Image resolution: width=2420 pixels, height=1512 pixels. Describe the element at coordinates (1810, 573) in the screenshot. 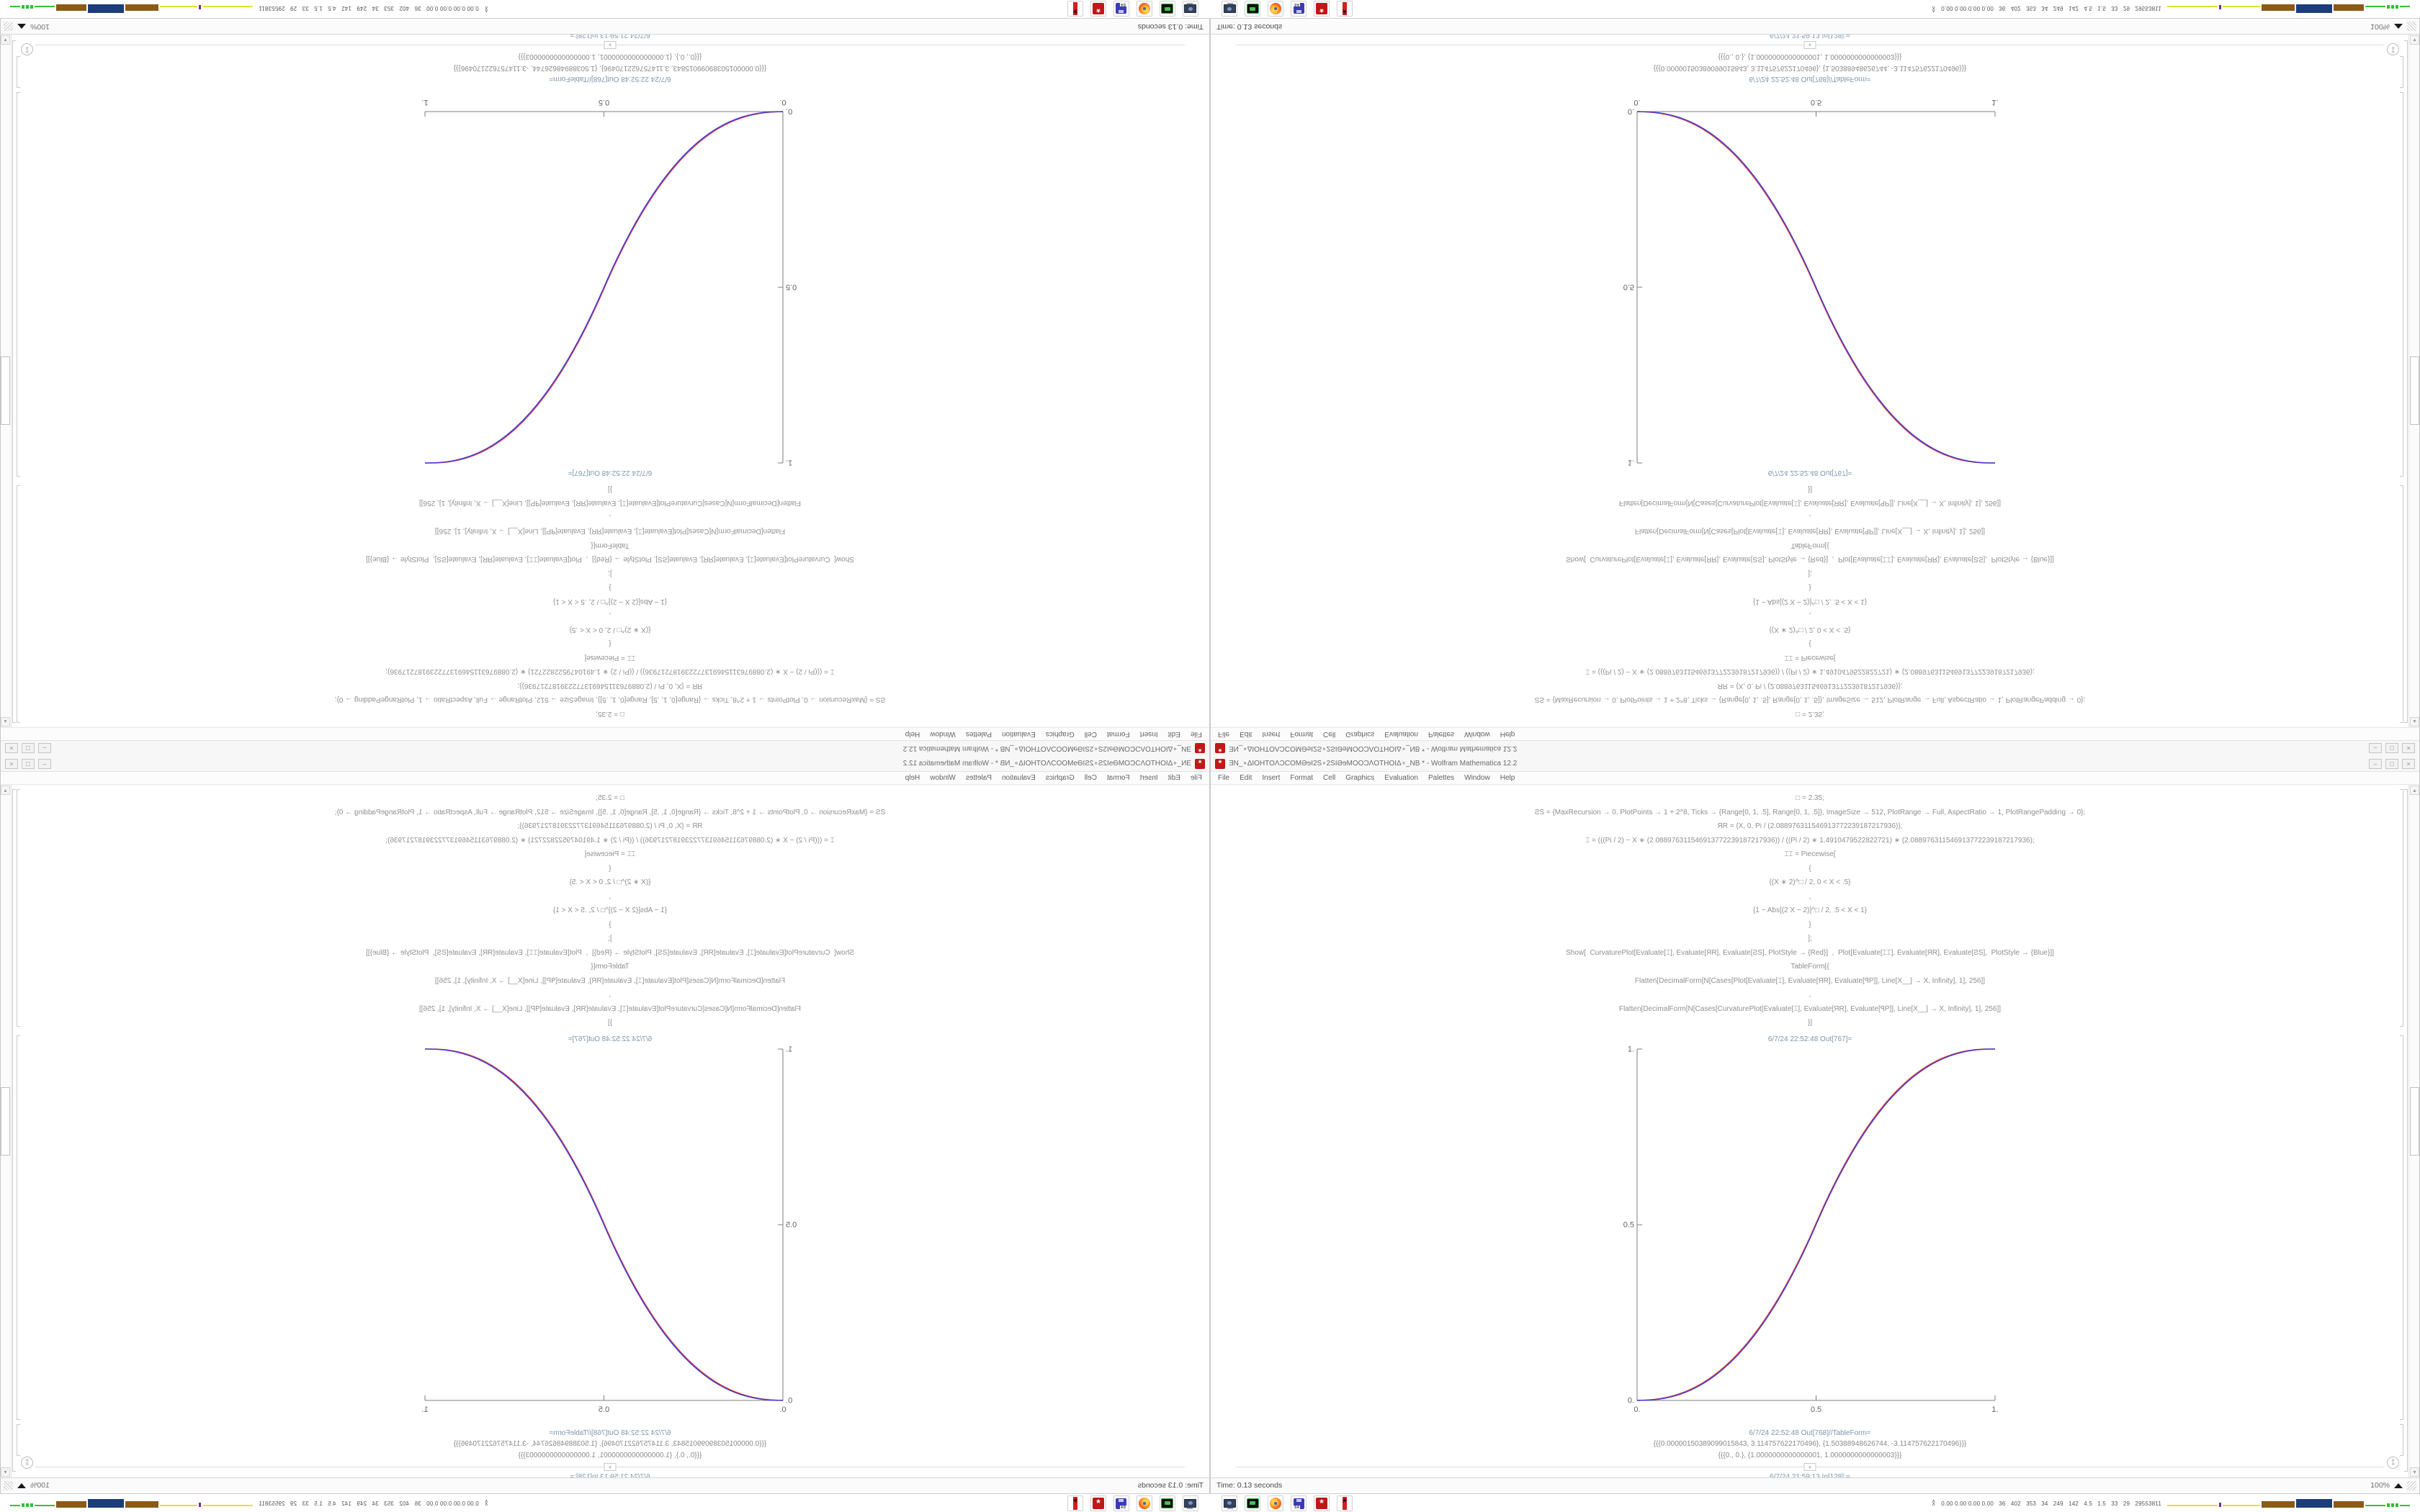

I see `code-line: ];` at that location.